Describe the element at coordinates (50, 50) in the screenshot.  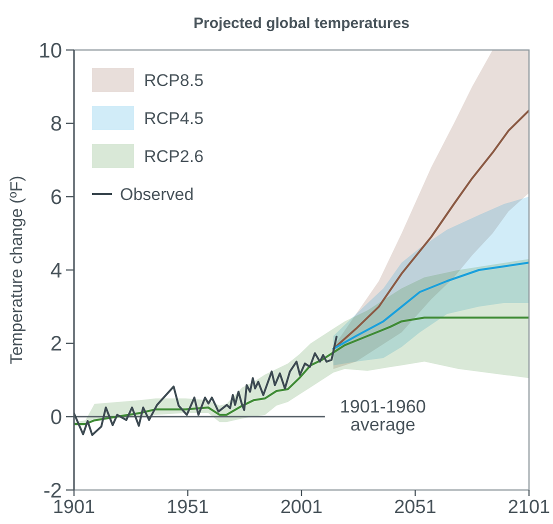
I see `y-tick-label: 10` at that location.